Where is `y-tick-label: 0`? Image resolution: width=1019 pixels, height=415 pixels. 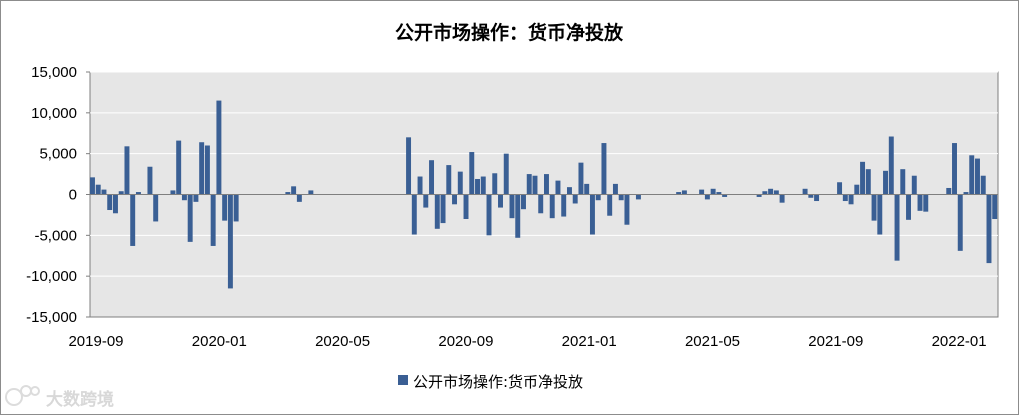 y-tick-label: 0 is located at coordinates (73, 195).